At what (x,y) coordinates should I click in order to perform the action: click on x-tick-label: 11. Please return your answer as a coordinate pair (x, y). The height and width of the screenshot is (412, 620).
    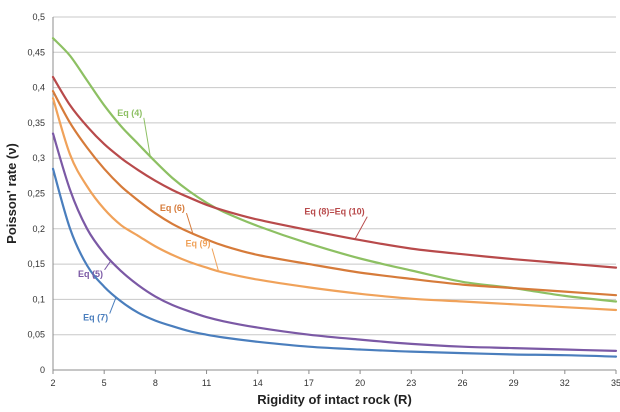
    Looking at the image, I should click on (206, 383).